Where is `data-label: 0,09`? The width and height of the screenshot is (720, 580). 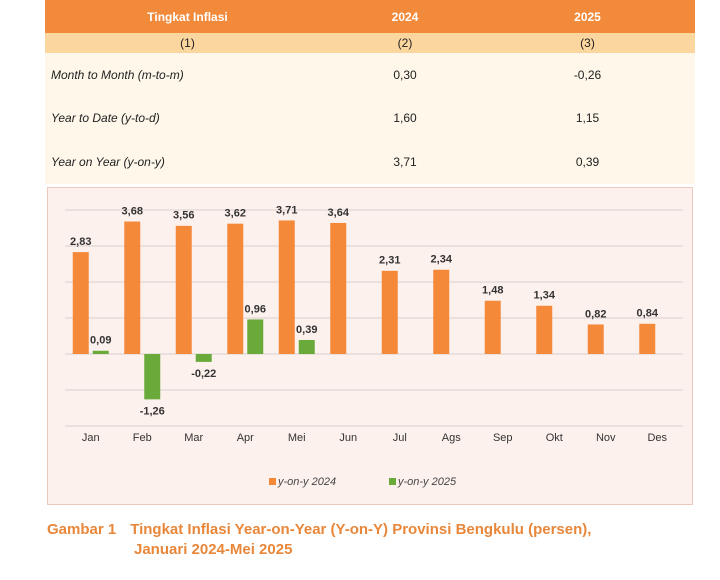 data-label: 0,09 is located at coordinates (100, 341).